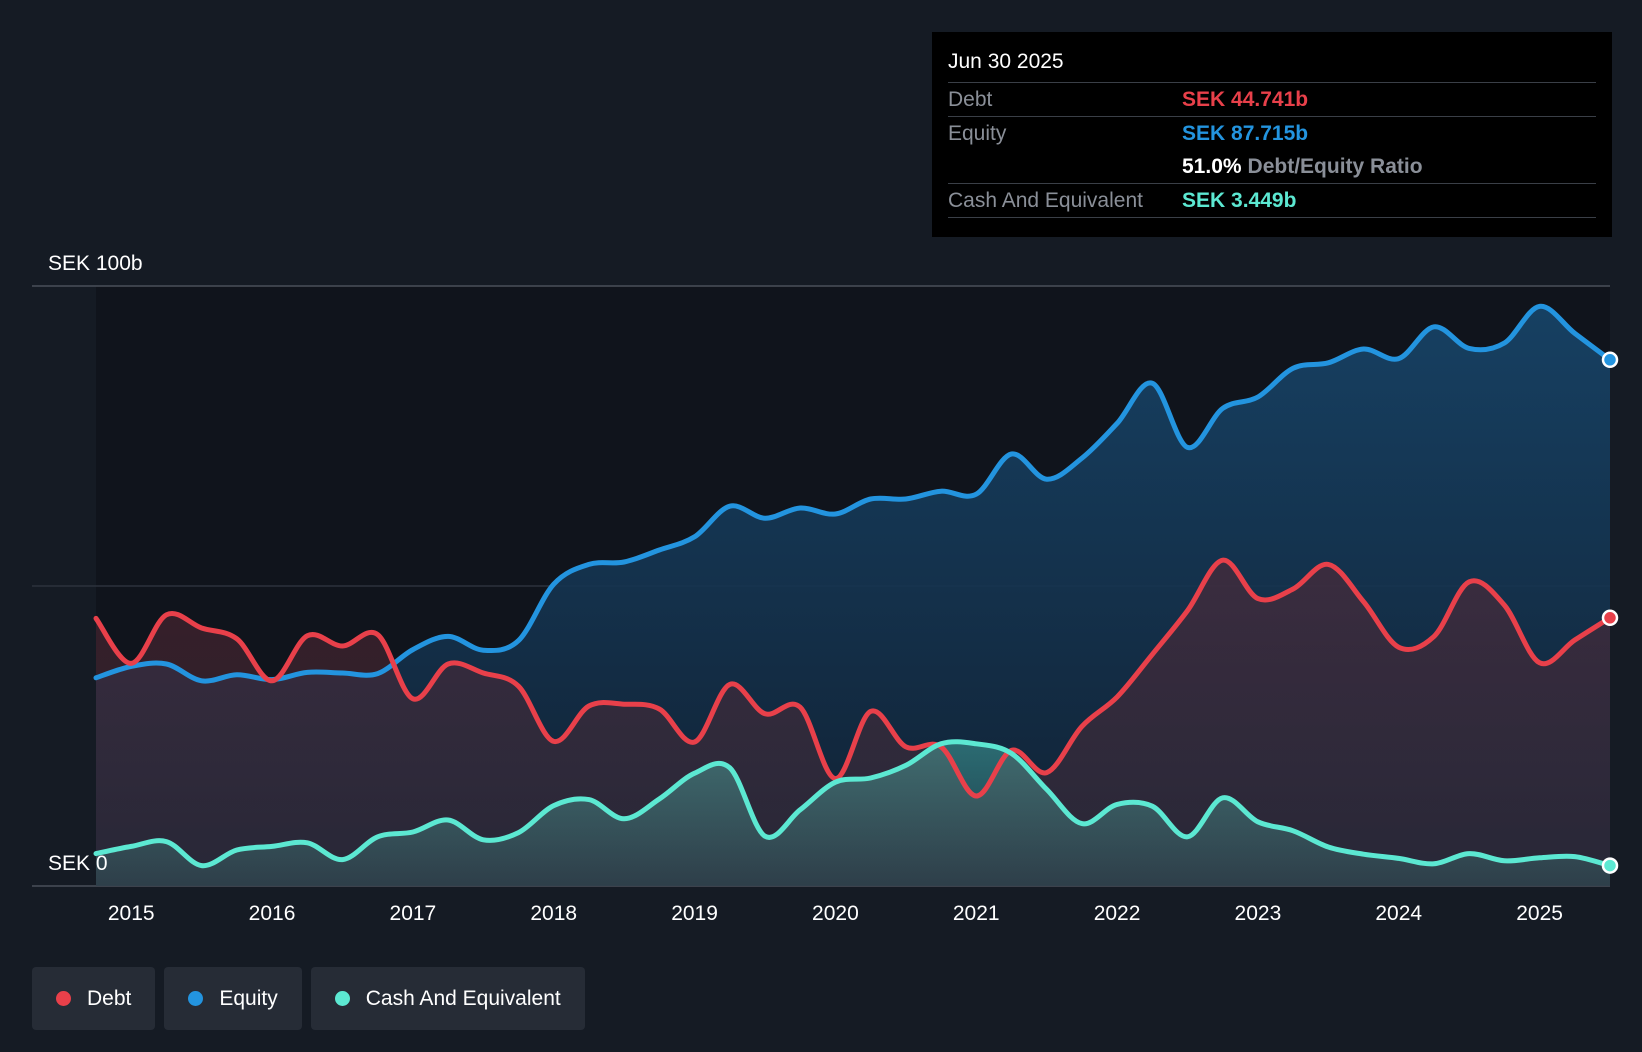 The height and width of the screenshot is (1052, 1642). What do you see at coordinates (1335, 166) in the screenshot?
I see `tooltip-ratio-label: Debt/Equity Ratio` at bounding box center [1335, 166].